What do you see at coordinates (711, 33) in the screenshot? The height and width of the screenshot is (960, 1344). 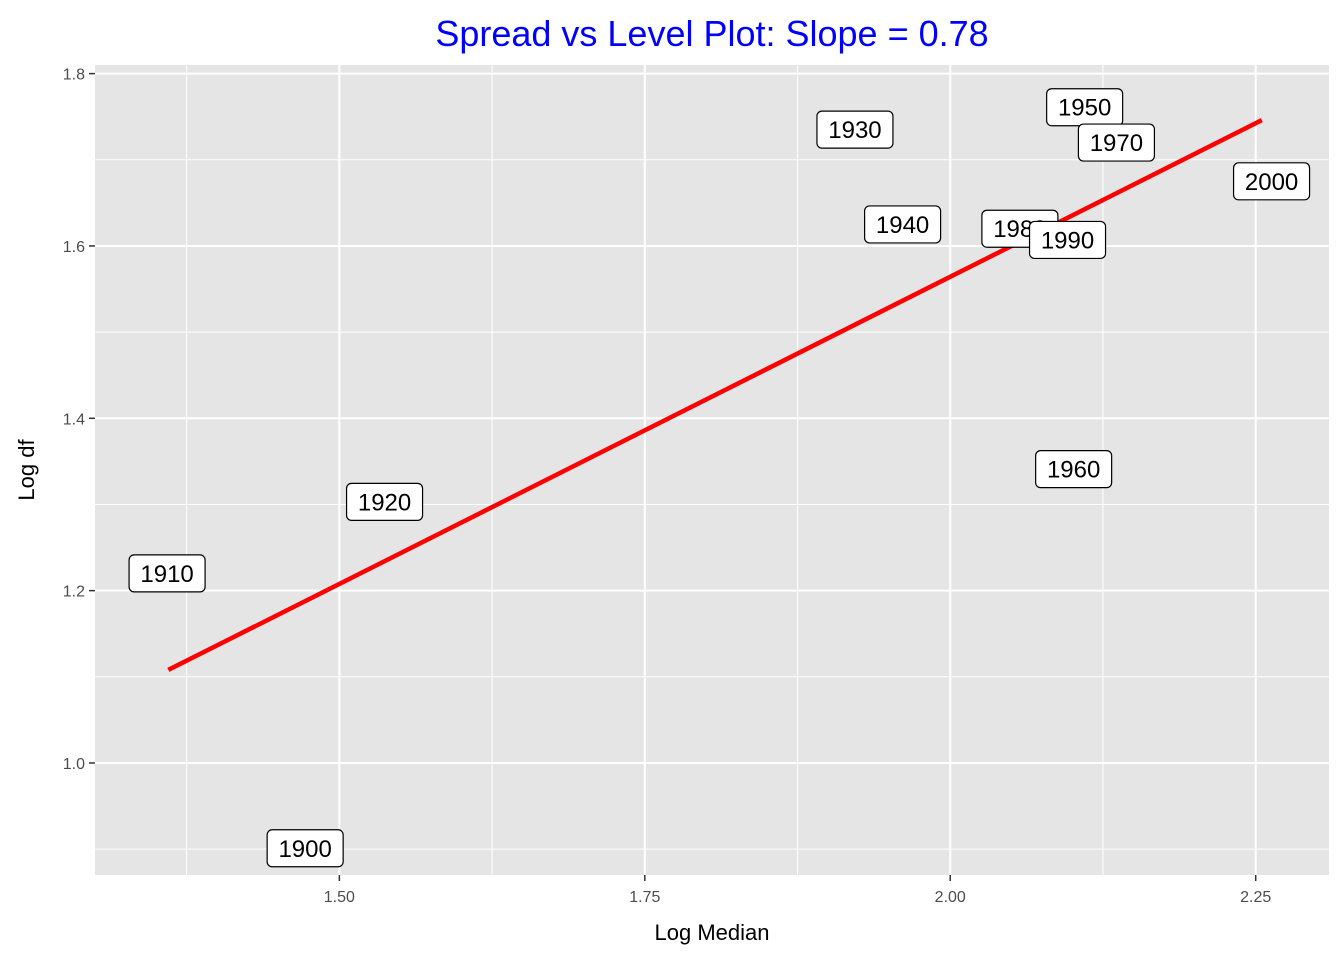 I see `chart-title: Spread vs Level Plot: Slope = 0.78` at bounding box center [711, 33].